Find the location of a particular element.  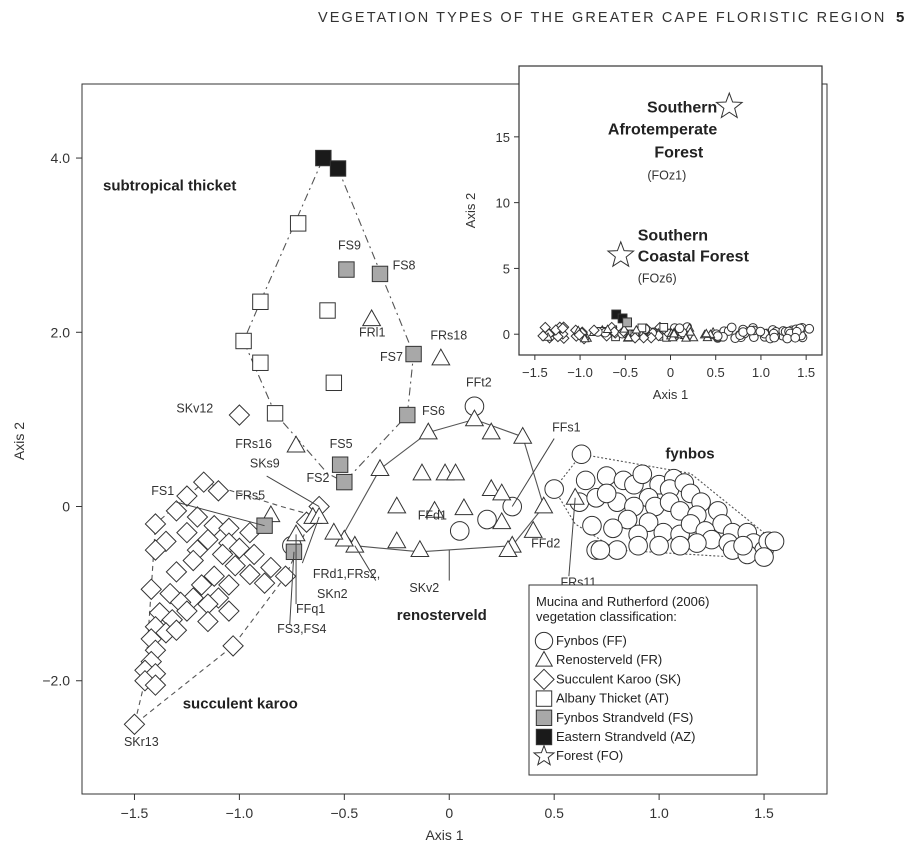

point-label: FFs1 is located at coordinates (566, 428).